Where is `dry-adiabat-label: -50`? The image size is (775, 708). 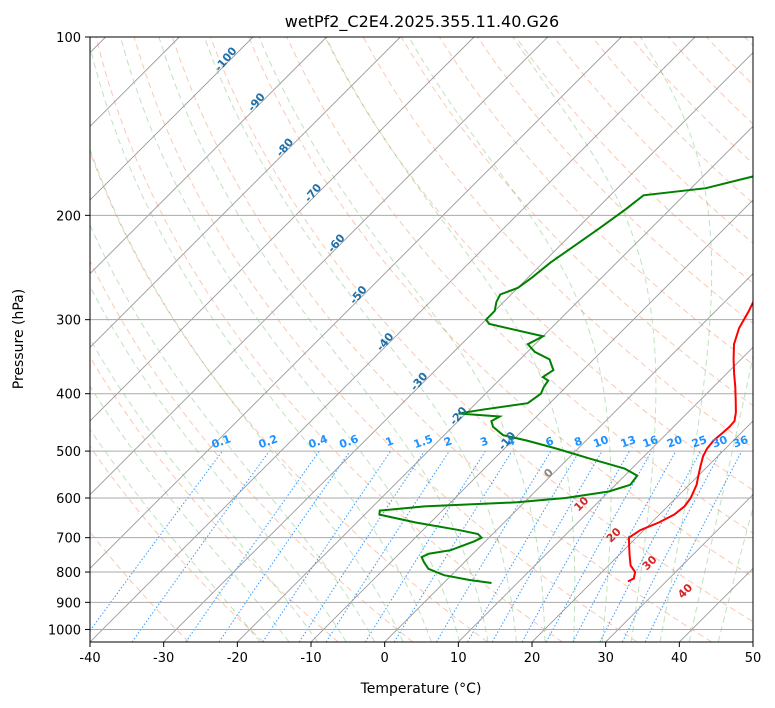
dry-adiabat-label: -50 is located at coordinates (358, 295).